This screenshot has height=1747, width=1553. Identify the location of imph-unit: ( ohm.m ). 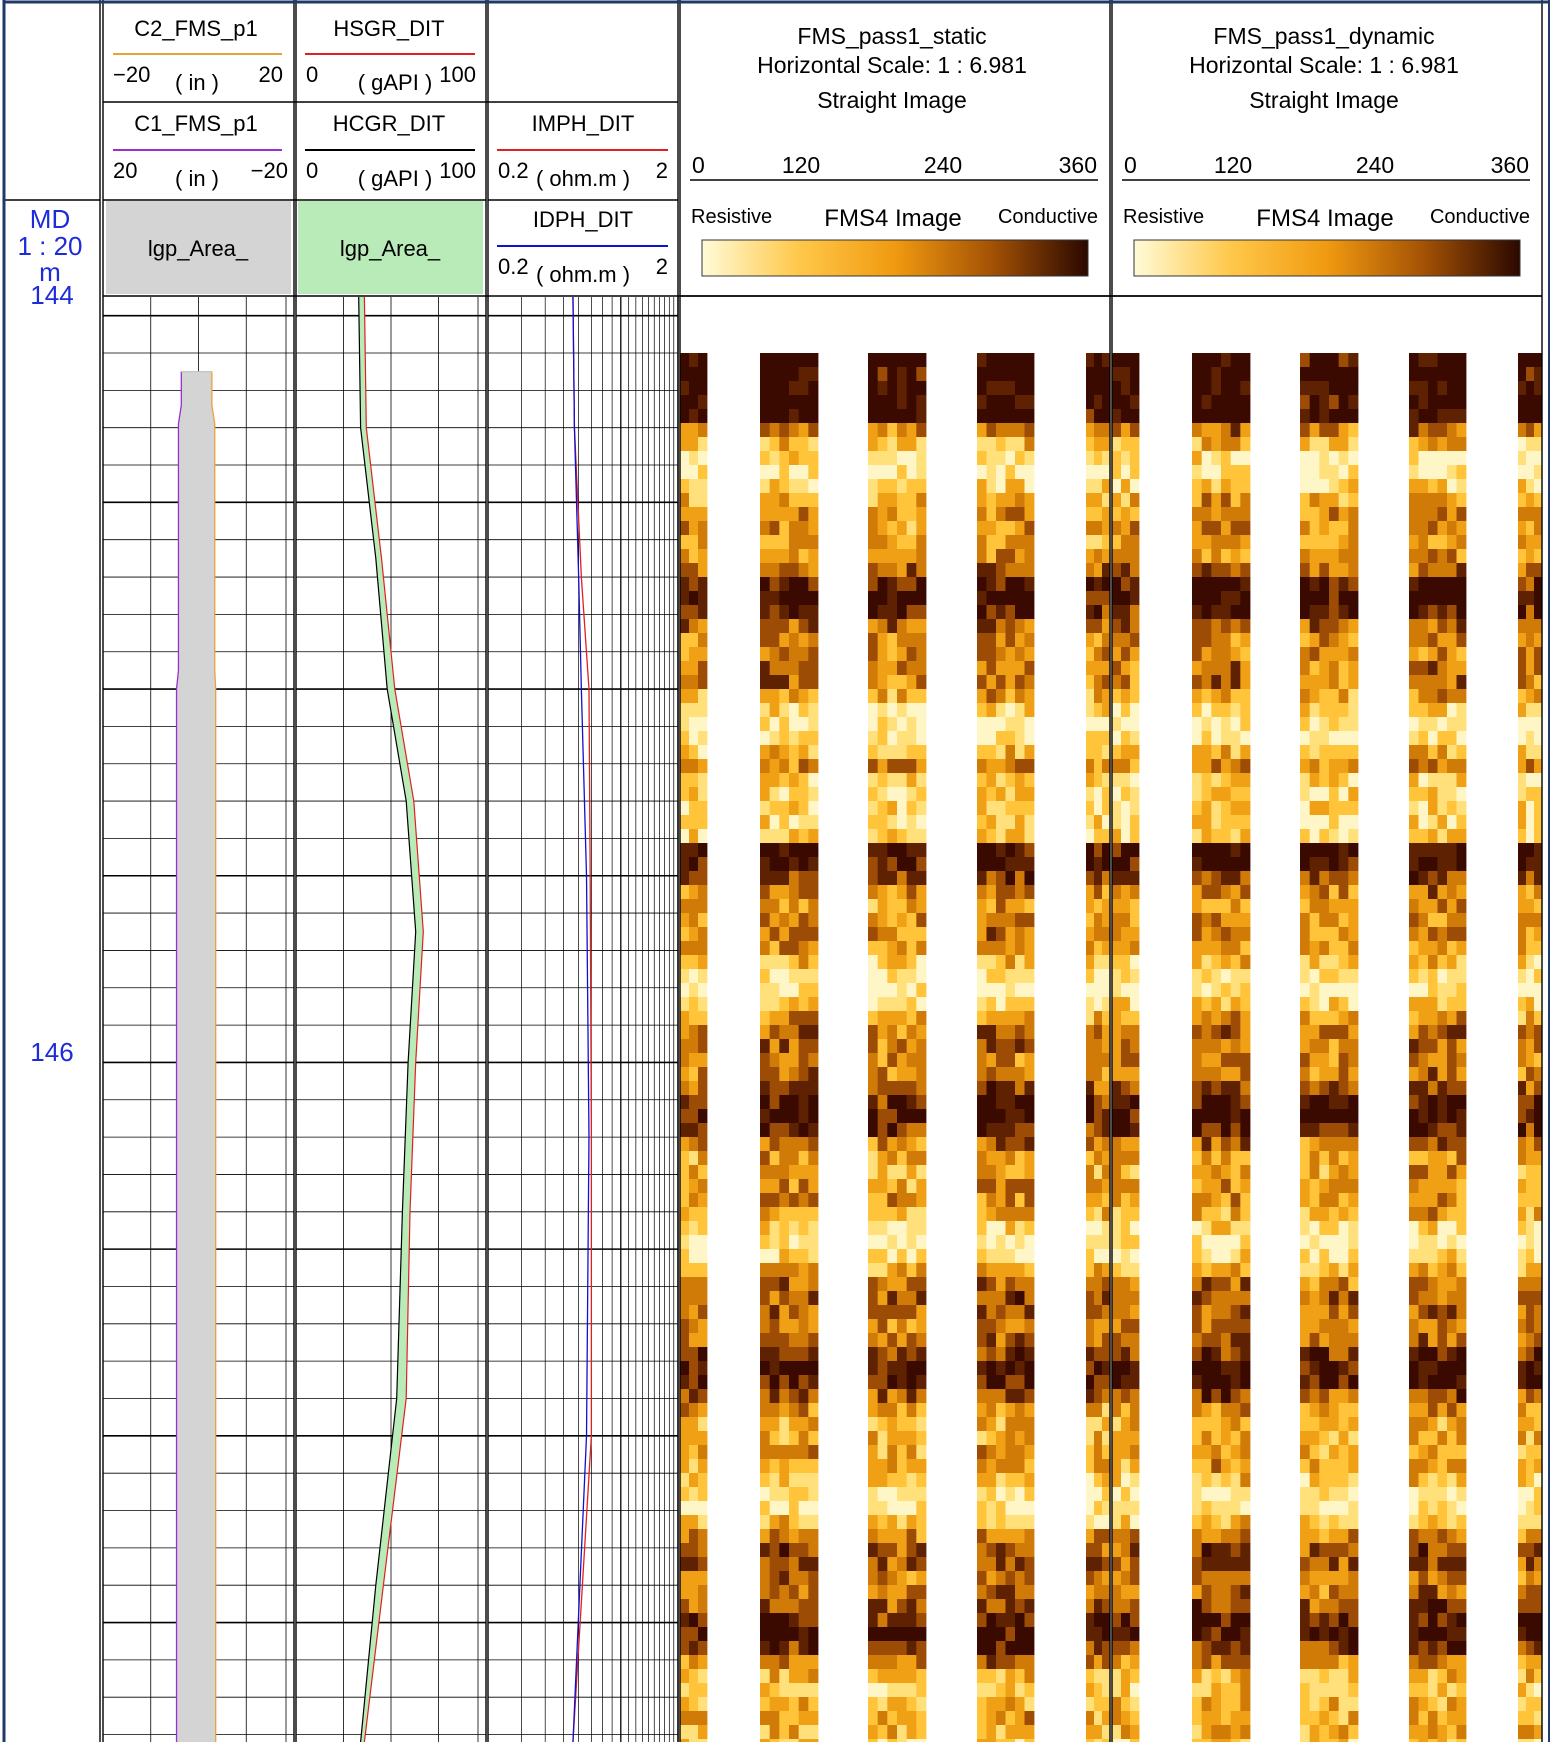
(583, 178).